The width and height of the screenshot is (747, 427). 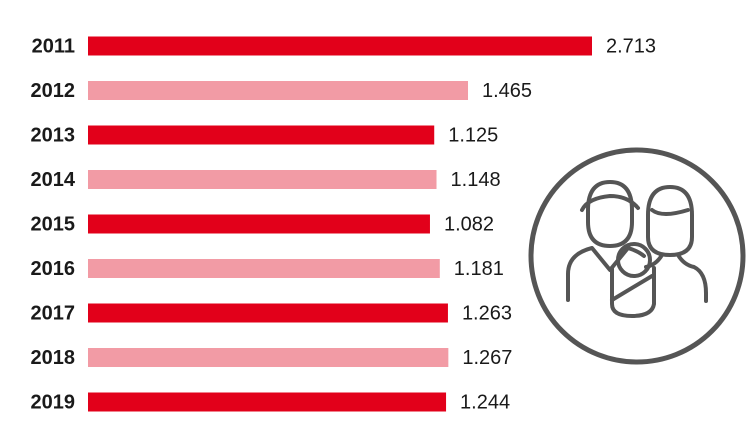 What do you see at coordinates (631, 46) in the screenshot?
I see `value-label: 2.713` at bounding box center [631, 46].